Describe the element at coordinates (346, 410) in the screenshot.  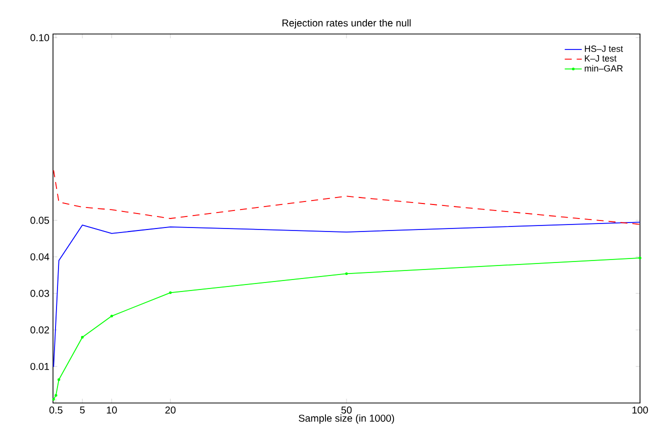
I see `x-tick-label: 50` at that location.